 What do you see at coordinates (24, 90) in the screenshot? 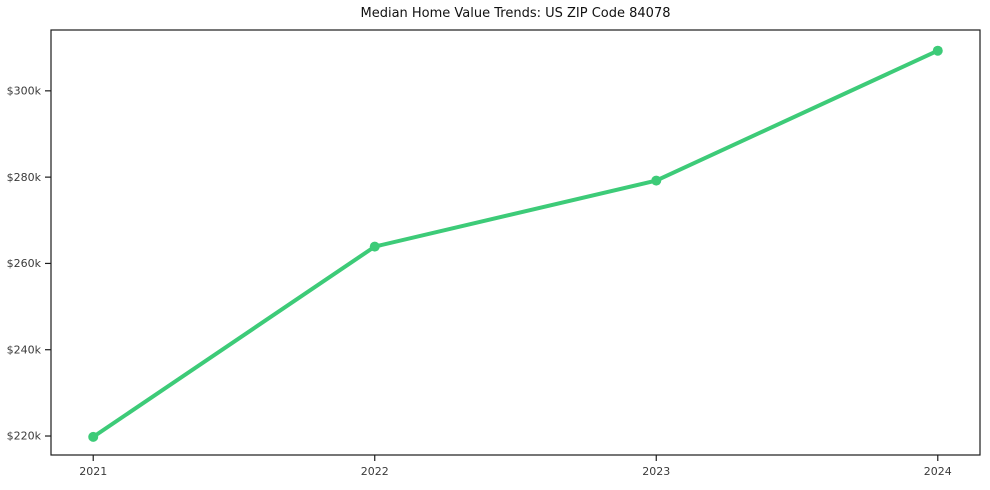
I see `y-tick-label: $300k` at bounding box center [24, 90].